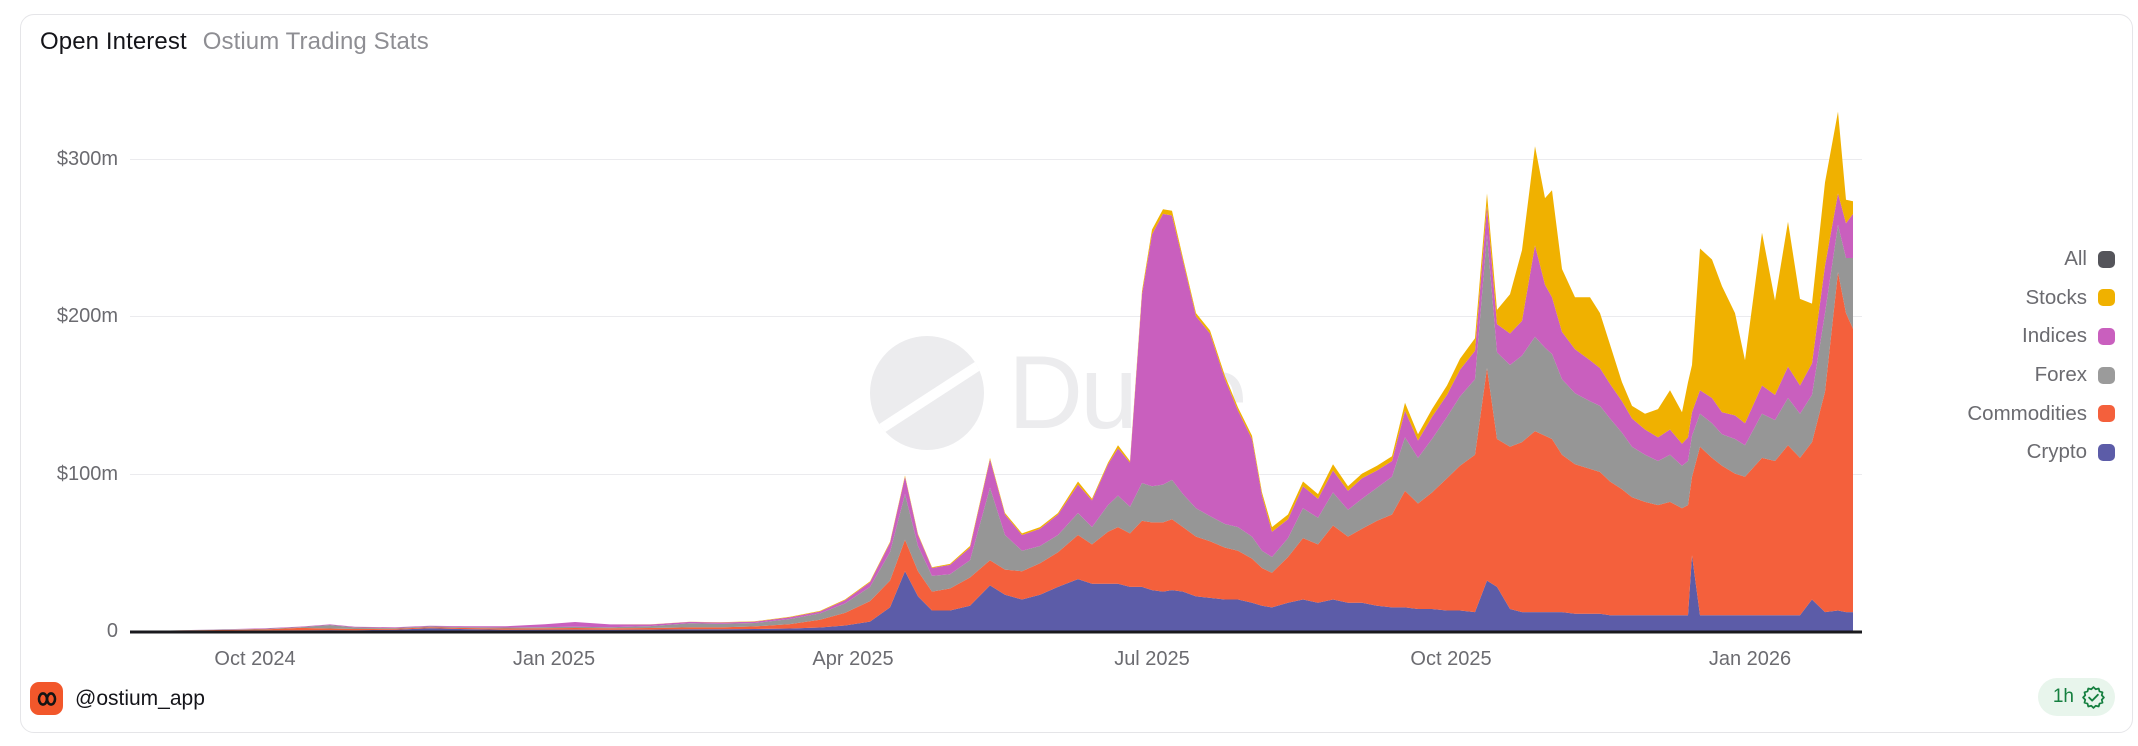  I want to click on x-tick-label: Jan 2026, so click(1750, 659).